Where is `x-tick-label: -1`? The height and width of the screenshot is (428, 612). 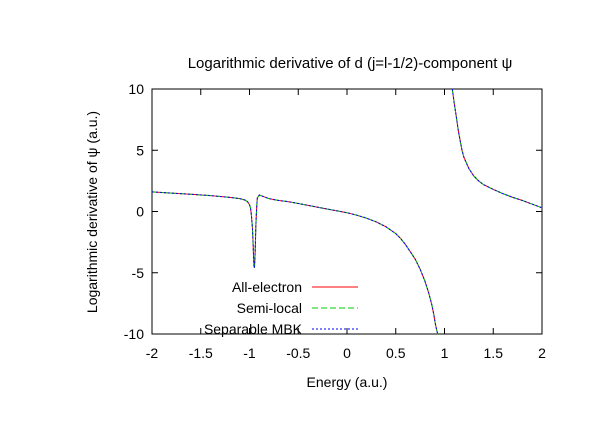
x-tick-label: -1 is located at coordinates (249, 353).